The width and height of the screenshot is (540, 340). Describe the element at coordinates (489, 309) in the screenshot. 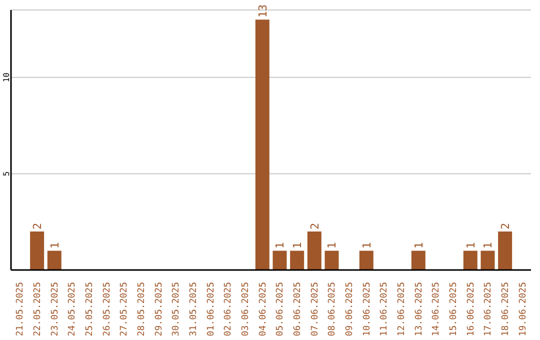

I see `x-tick-label: 17.06.2025` at that location.